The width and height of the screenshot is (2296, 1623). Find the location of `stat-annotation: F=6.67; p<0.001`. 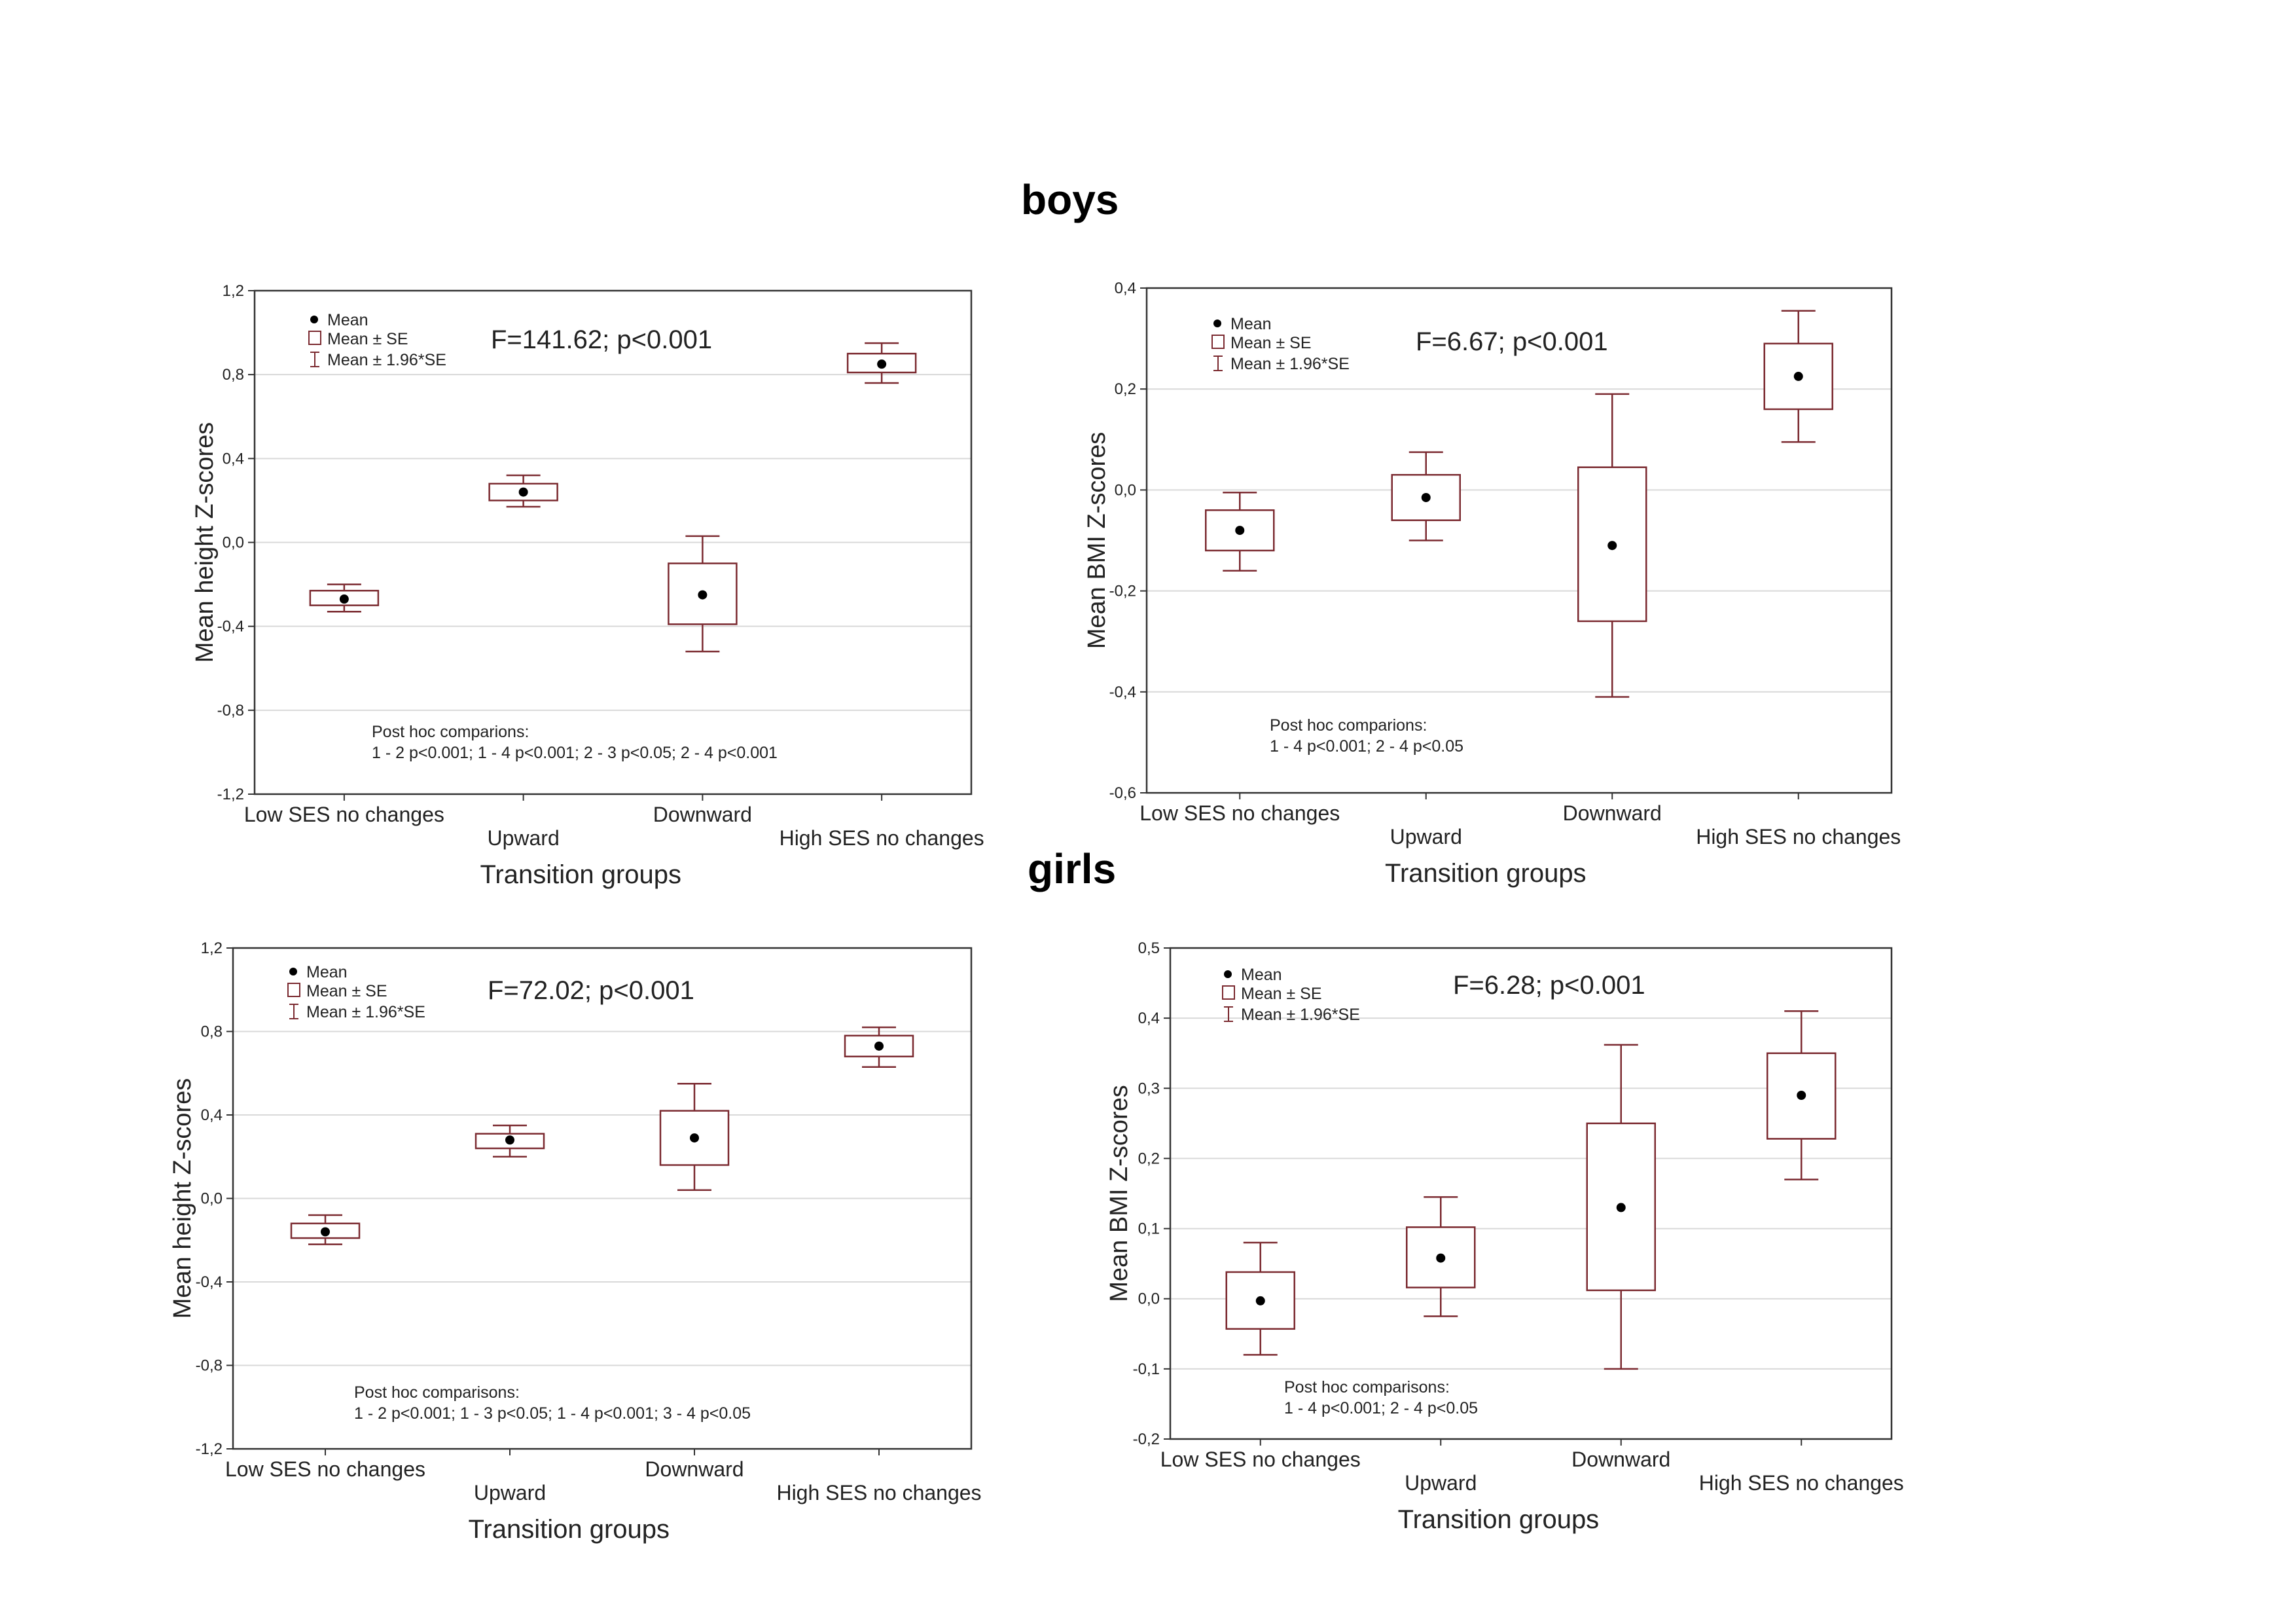

stat-annotation: F=6.67; p<0.001 is located at coordinates (1512, 341).